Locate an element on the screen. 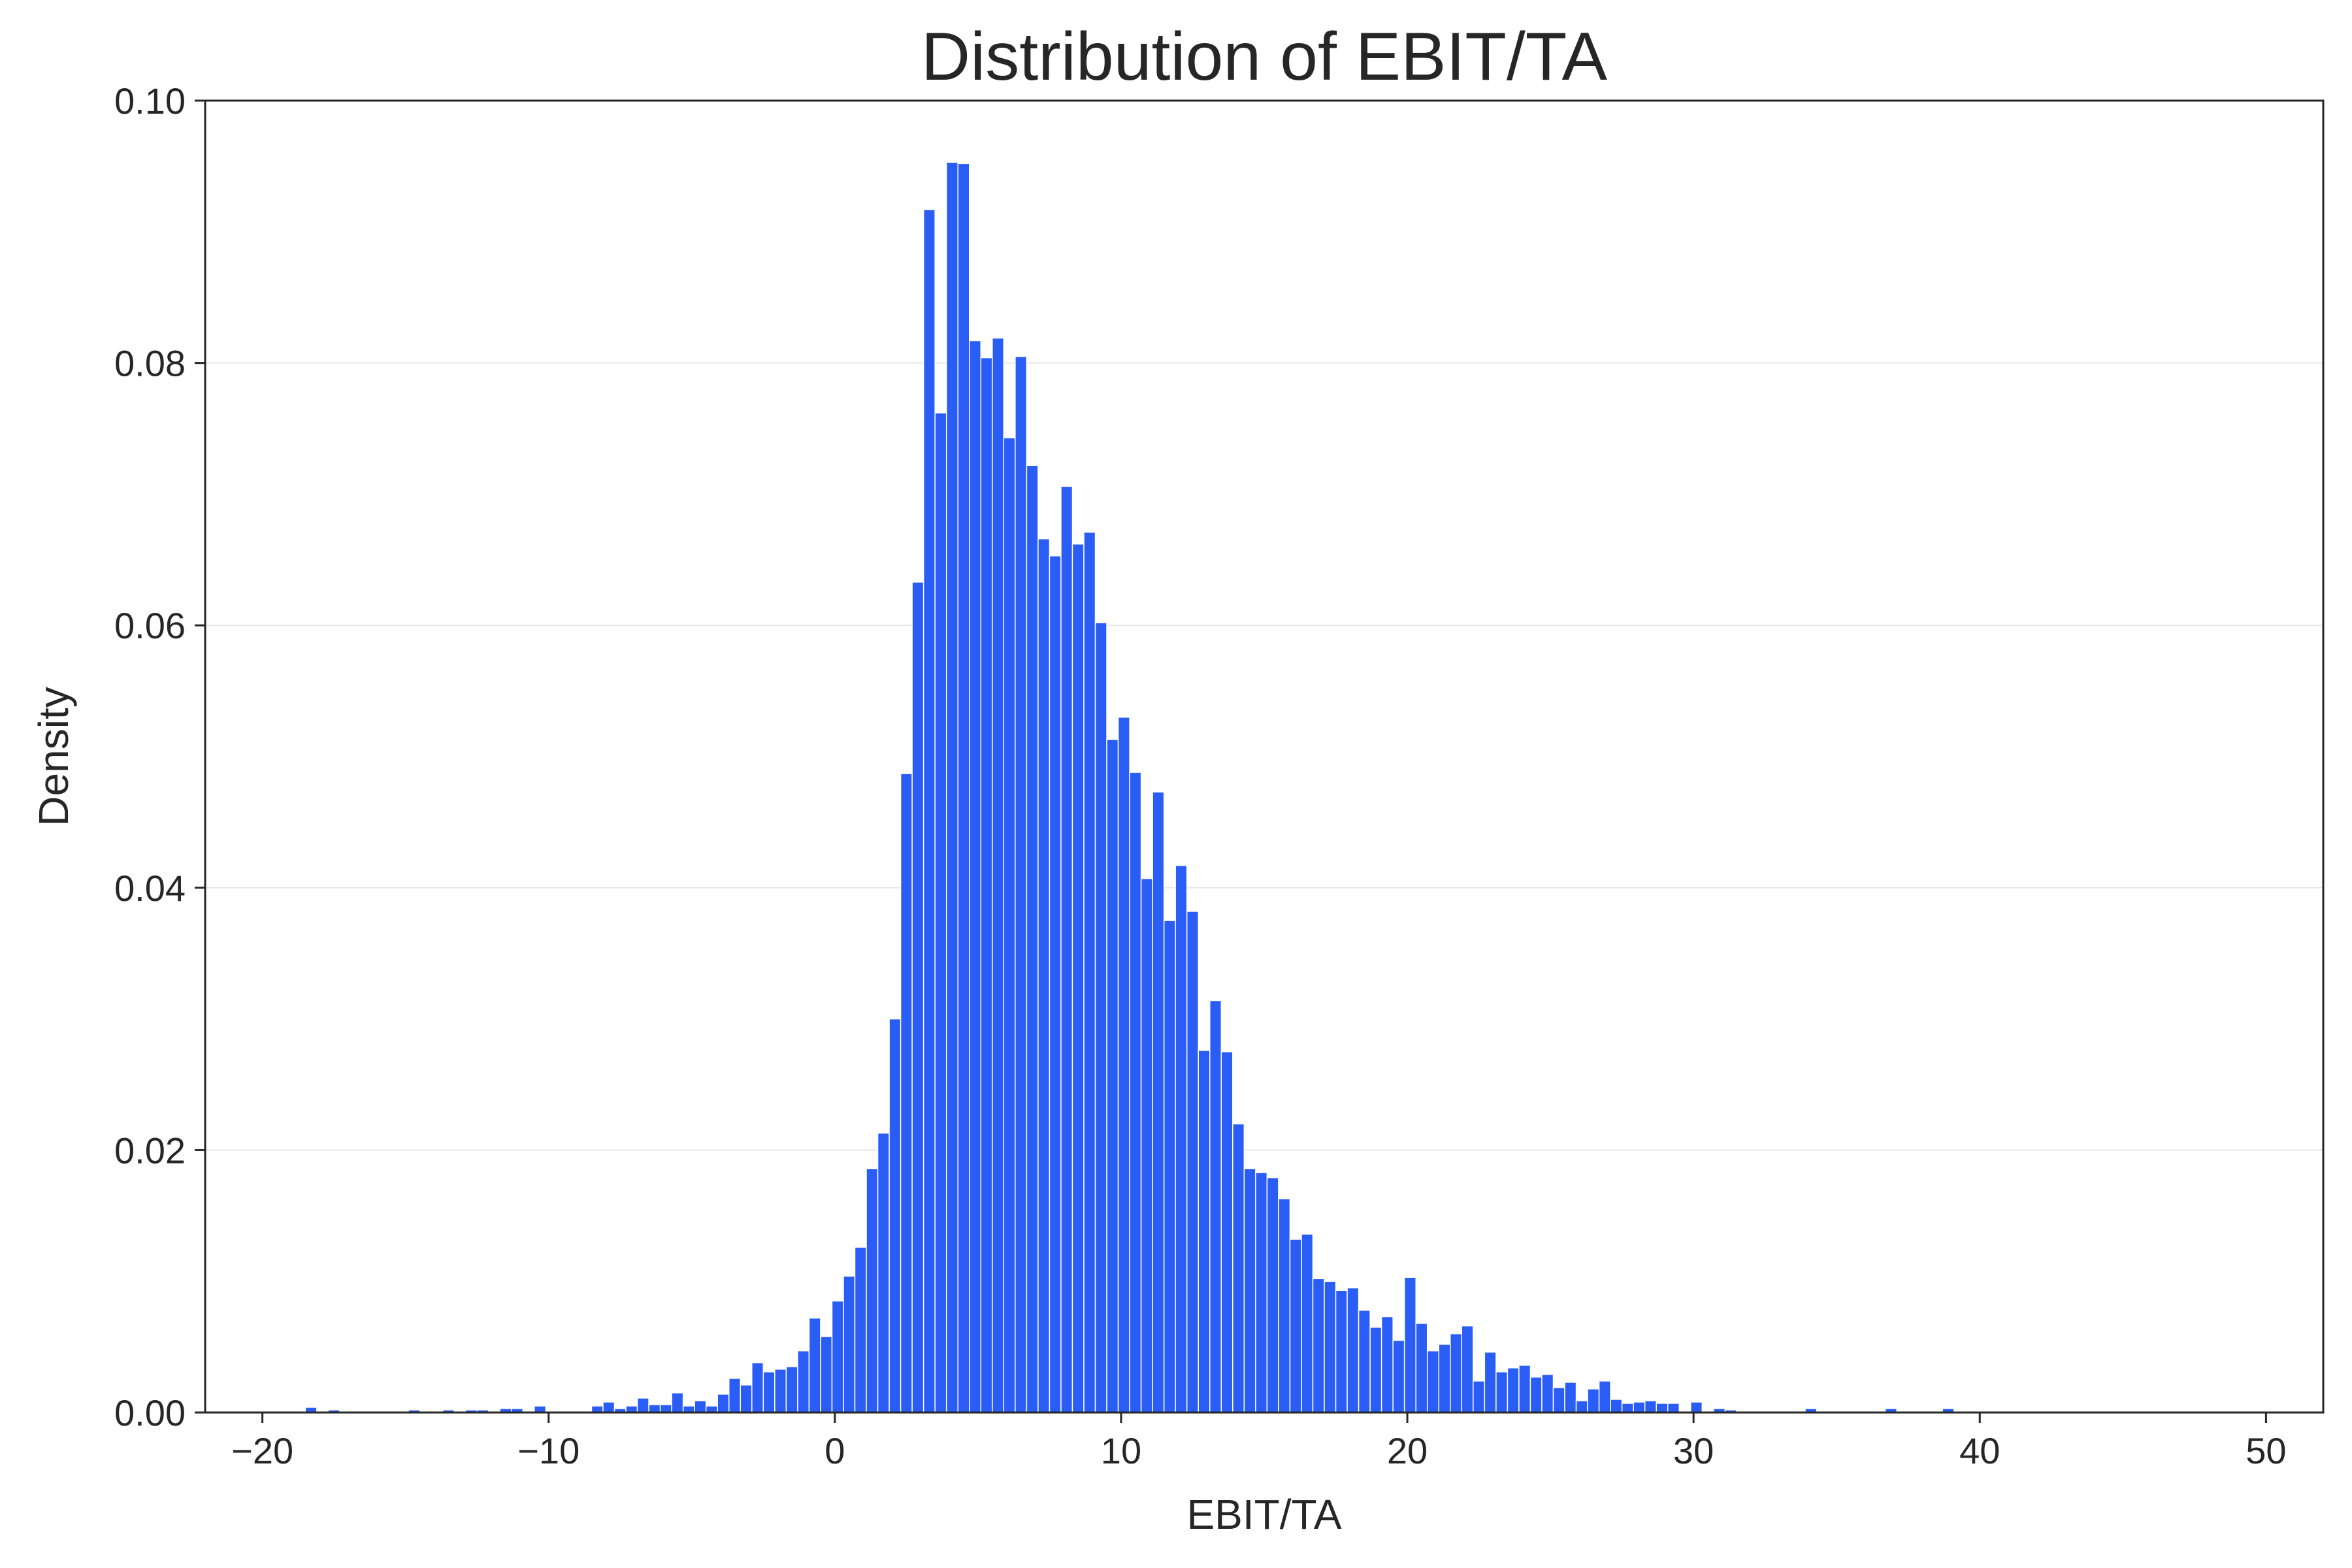 This screenshot has height=1568, width=2352. x-axis-ticks: −20 −10 0 10 20 30 40 50 is located at coordinates (1259, 1442).